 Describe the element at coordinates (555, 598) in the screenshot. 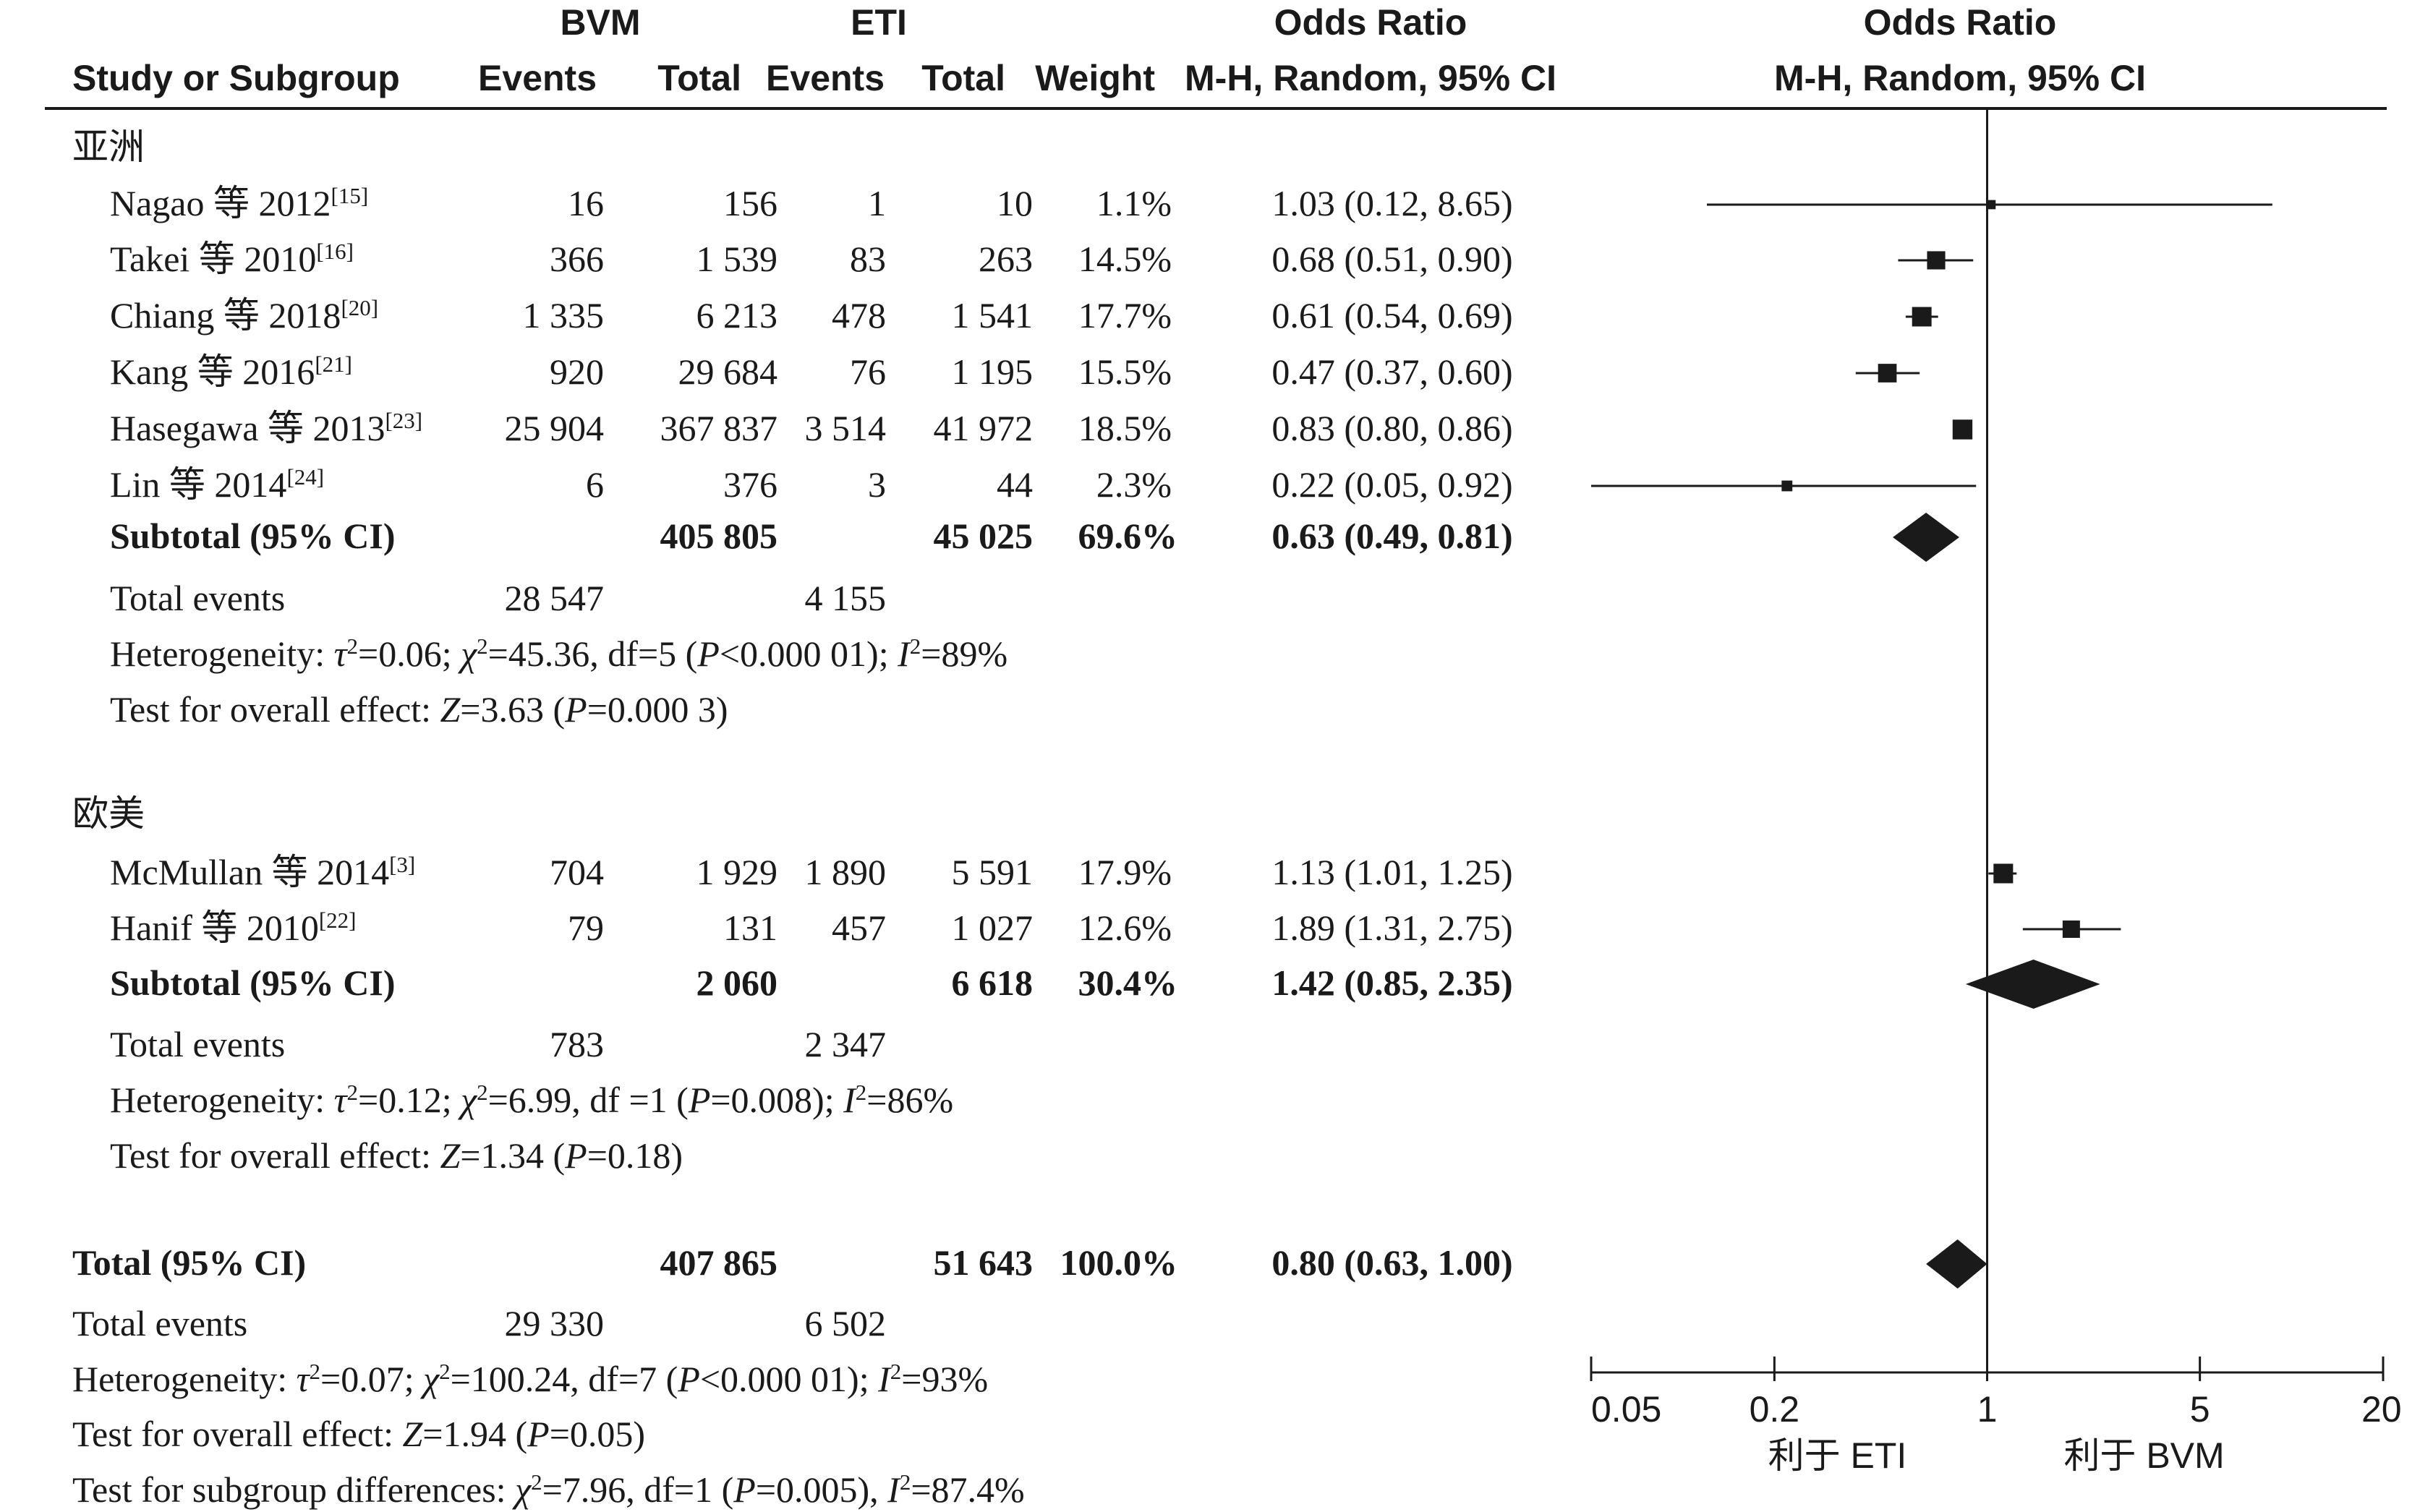

I see `bvm-total-events: 28 547` at that location.